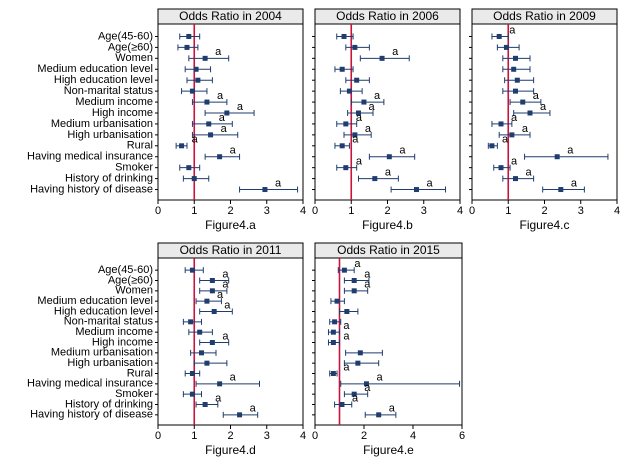 The image size is (632, 465). I want to click on y-tick-label: Having medical insurance, so click(90, 157).